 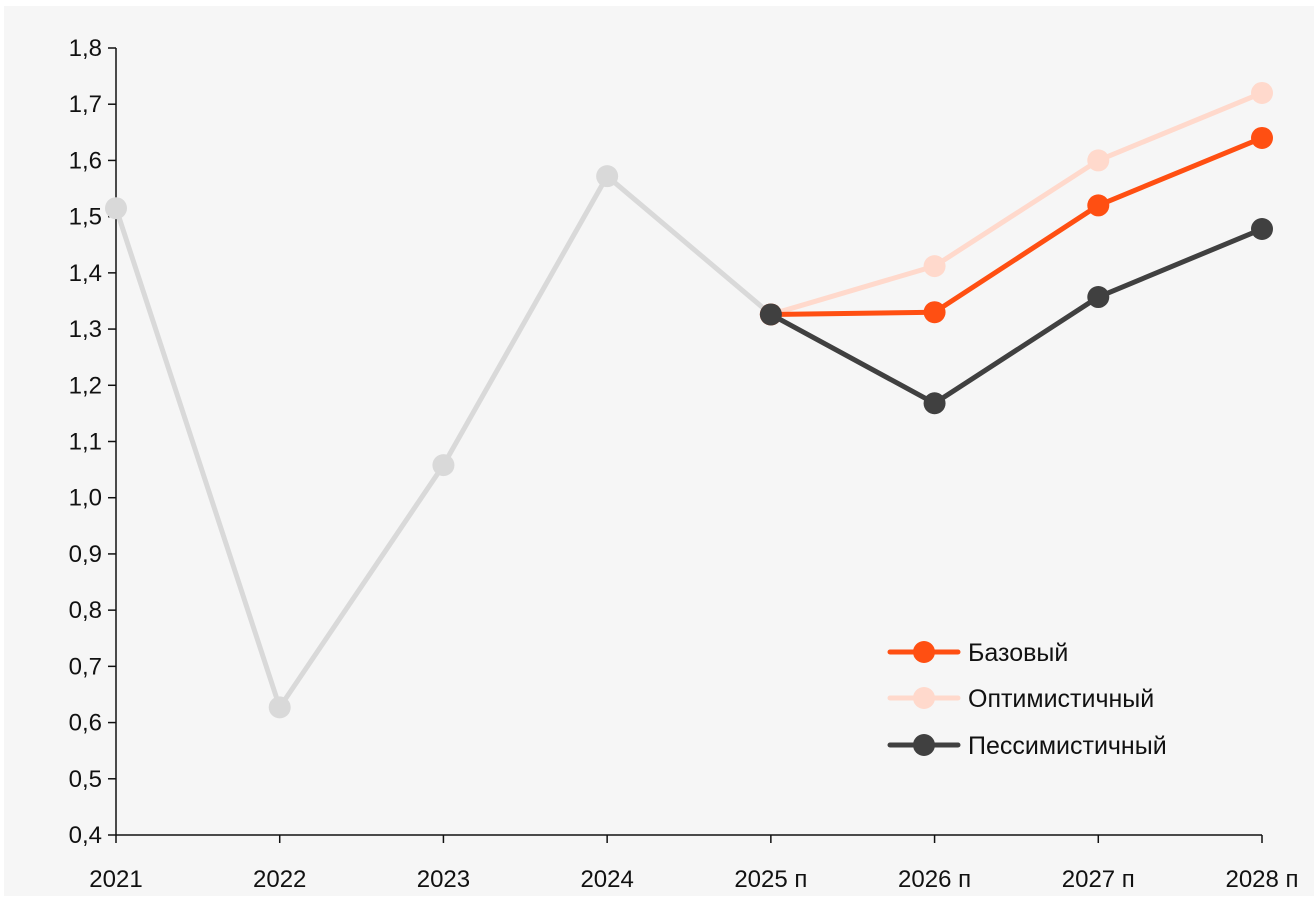 What do you see at coordinates (606, 879) in the screenshot?
I see `x-tick-label: 2024` at bounding box center [606, 879].